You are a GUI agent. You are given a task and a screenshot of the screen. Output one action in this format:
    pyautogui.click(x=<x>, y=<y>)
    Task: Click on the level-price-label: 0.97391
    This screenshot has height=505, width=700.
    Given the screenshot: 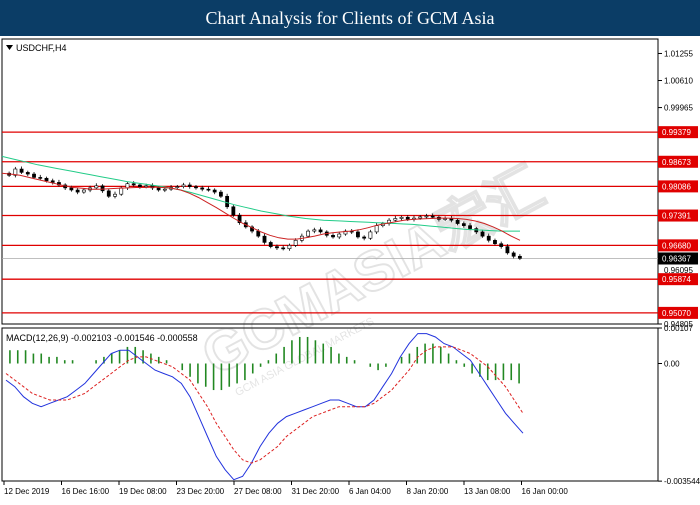 What is the action you would take?
    pyautogui.click(x=676, y=216)
    